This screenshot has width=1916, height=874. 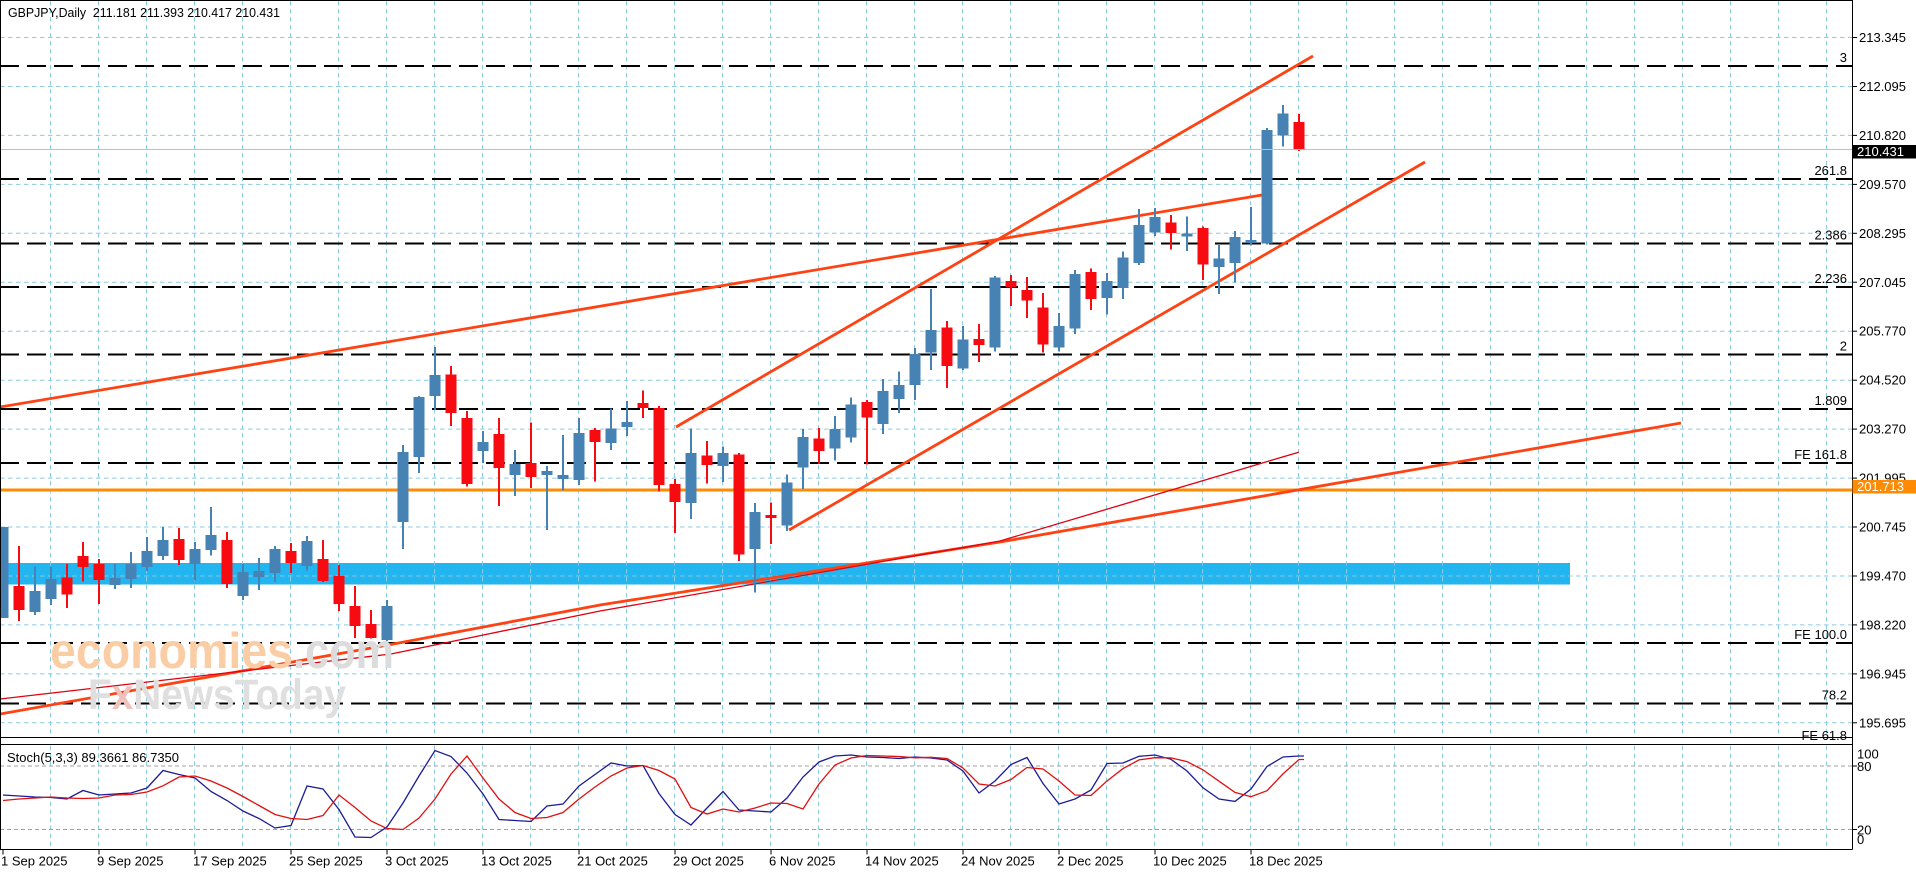 What do you see at coordinates (1882, 429) in the screenshot?
I see `svg-text: 203.270` at bounding box center [1882, 429].